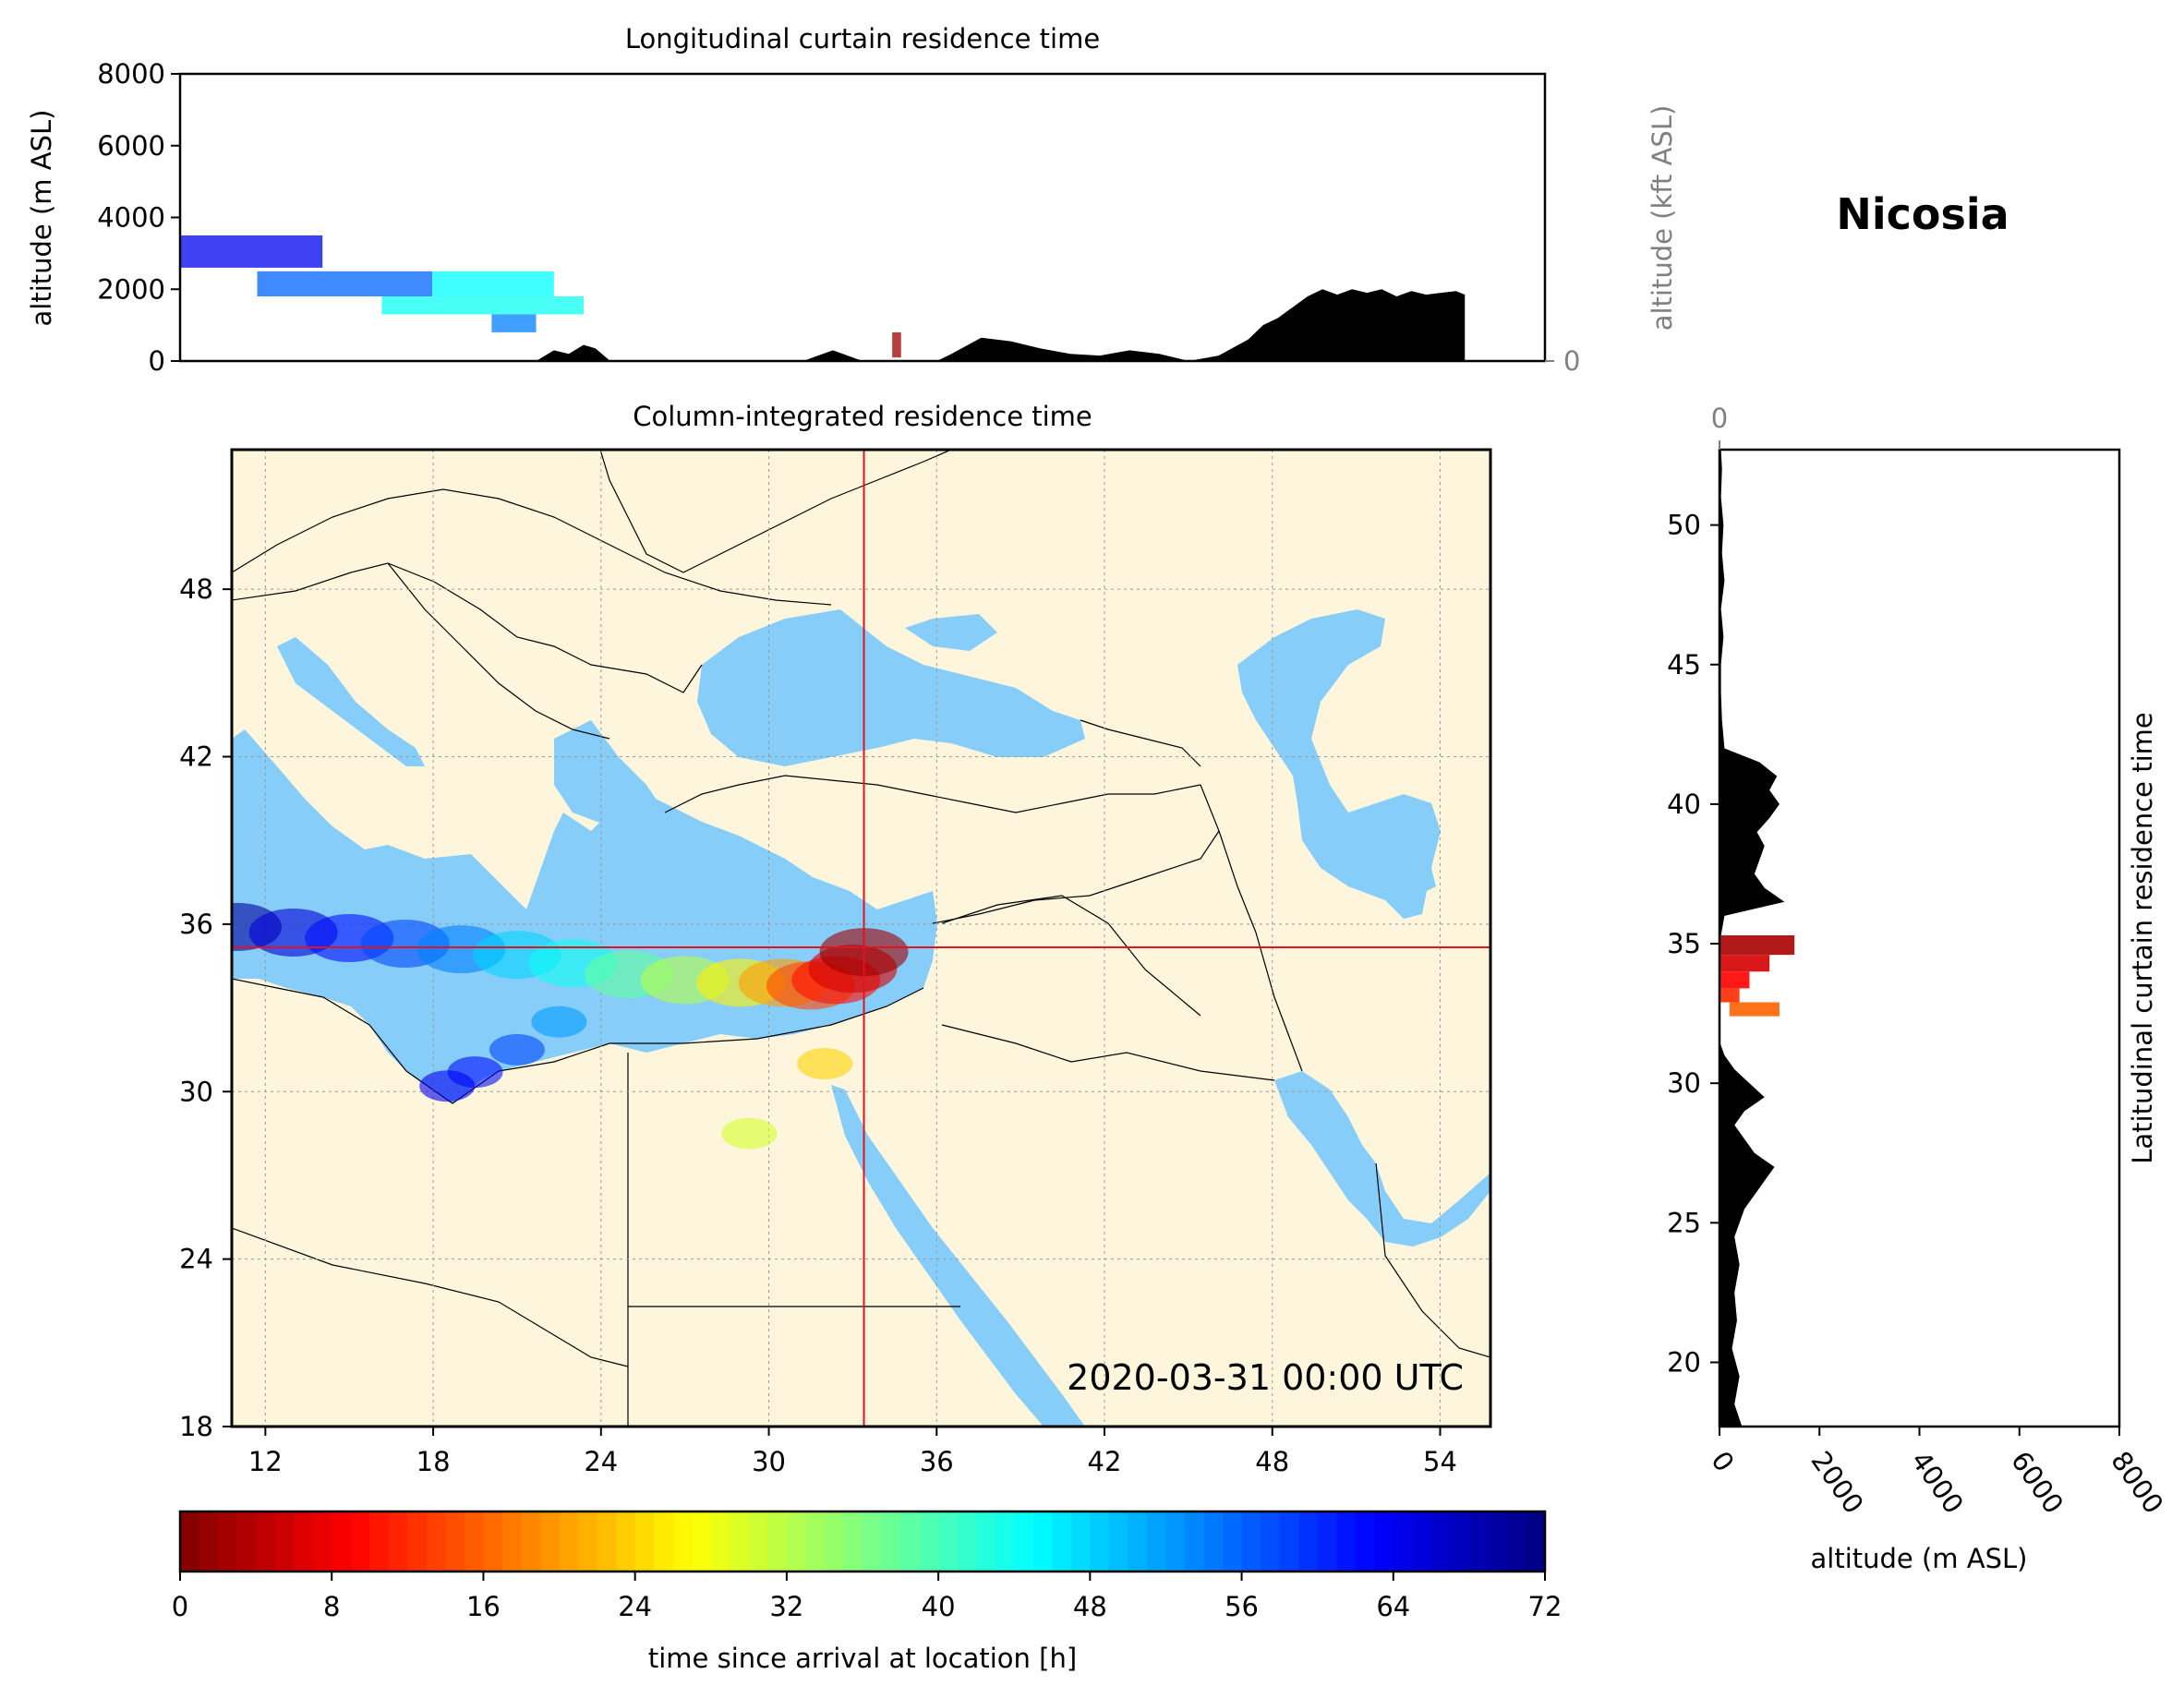 Image resolution: width=2184 pixels, height=1698 pixels. Describe the element at coordinates (1684, 1362) in the screenshot. I see `latitudinal-y-tick-label: 20` at that location.